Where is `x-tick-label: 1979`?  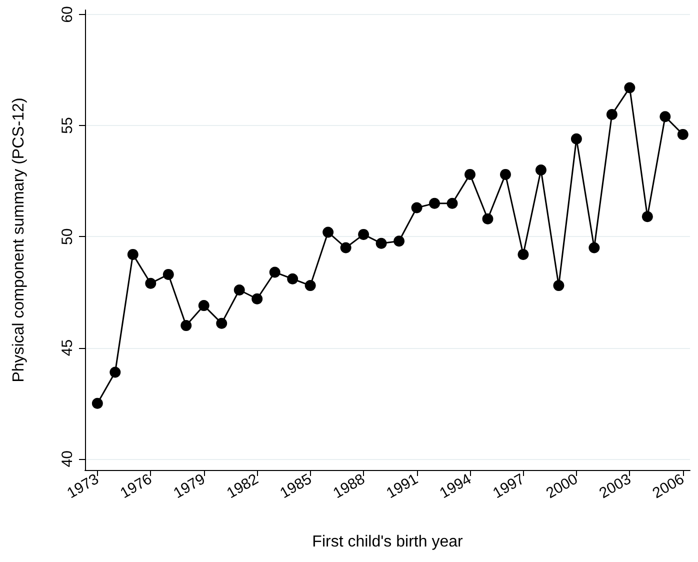
x-tick-label: 1979 is located at coordinates (189, 486).